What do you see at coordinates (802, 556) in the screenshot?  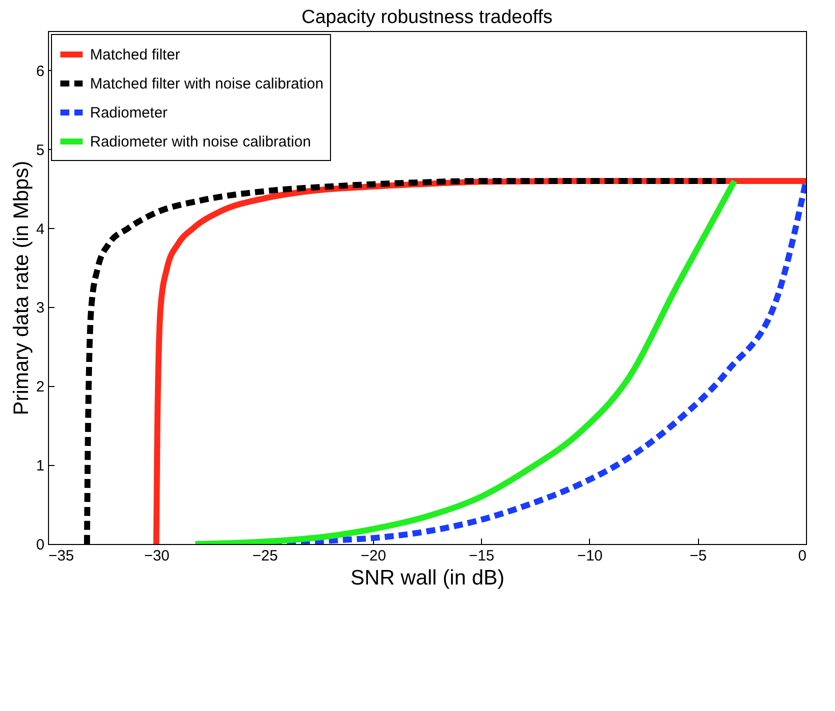 I see `x-tick-label: 0` at bounding box center [802, 556].